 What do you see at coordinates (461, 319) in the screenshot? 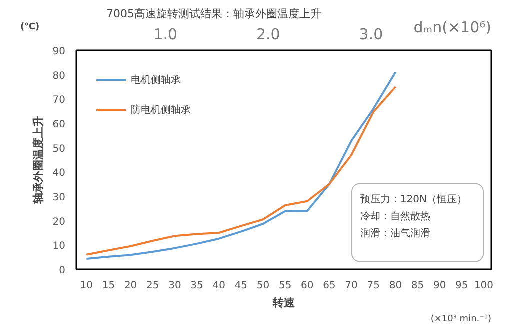
I see `text: (×10³ min.⁻¹)` at bounding box center [461, 319].